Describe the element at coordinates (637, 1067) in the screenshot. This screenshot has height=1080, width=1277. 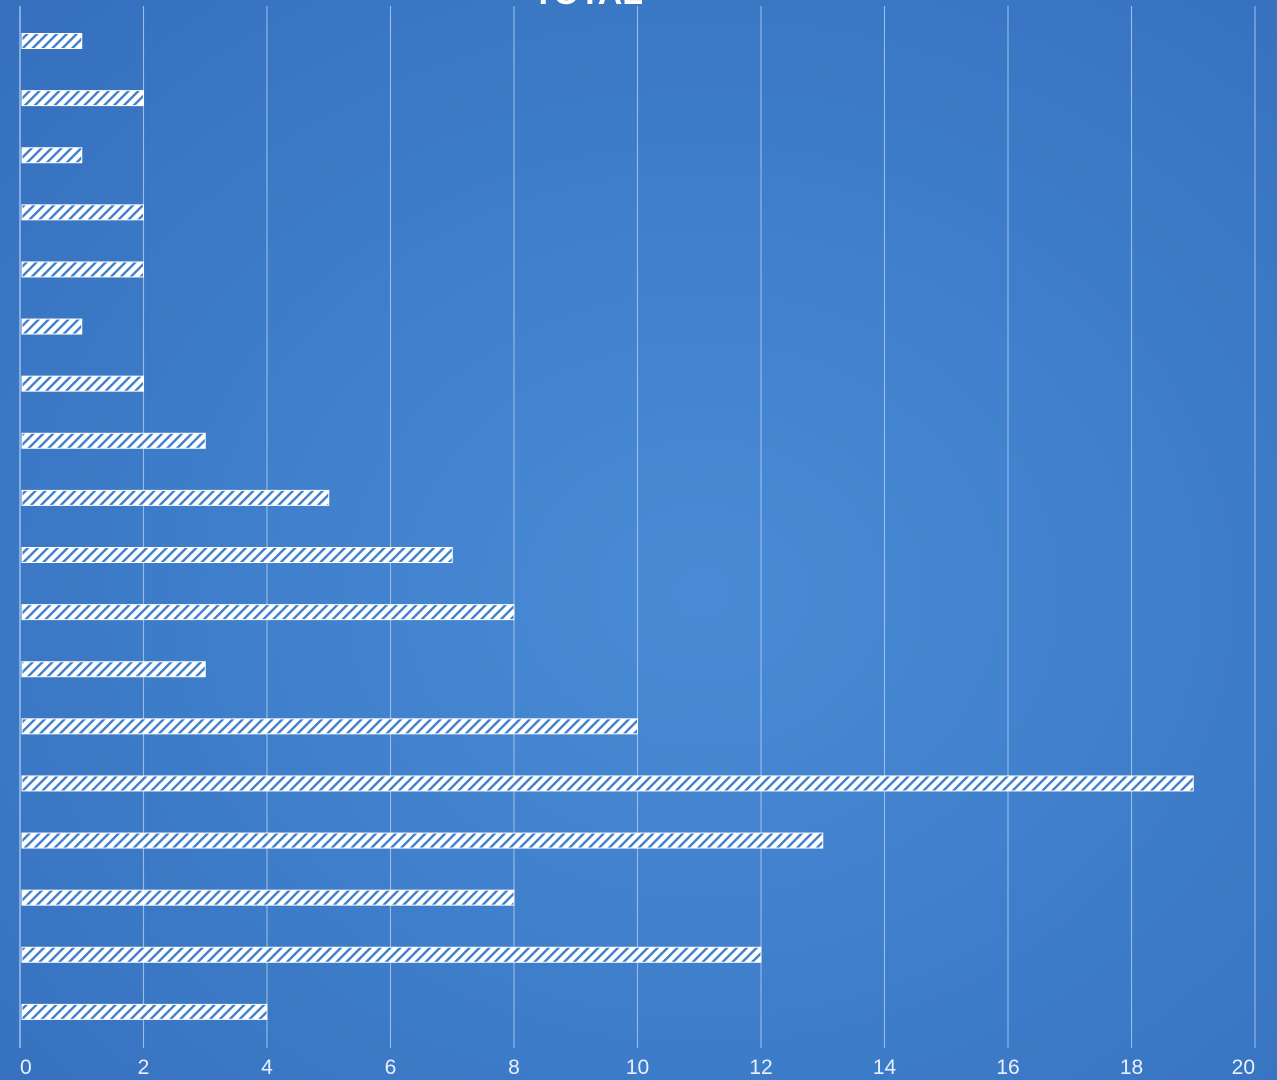
I see `x-tick-label: 10` at that location.